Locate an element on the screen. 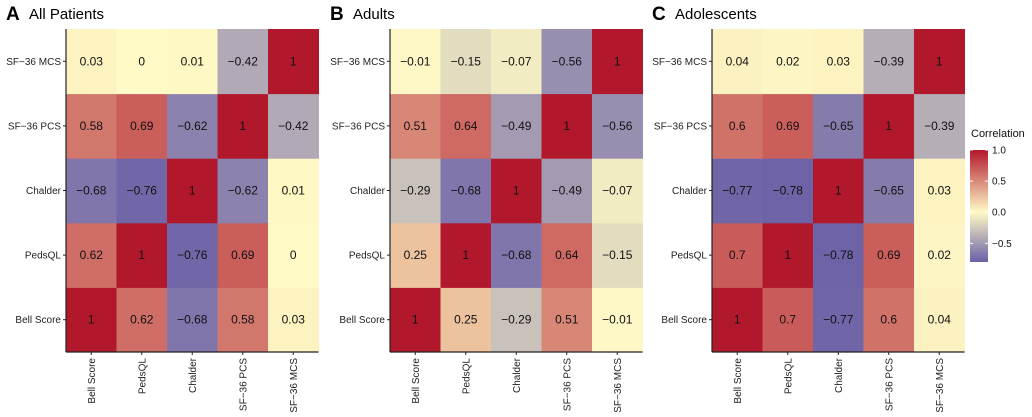  panel-c-cell-label-2-1: −0.78 is located at coordinates (788, 191).